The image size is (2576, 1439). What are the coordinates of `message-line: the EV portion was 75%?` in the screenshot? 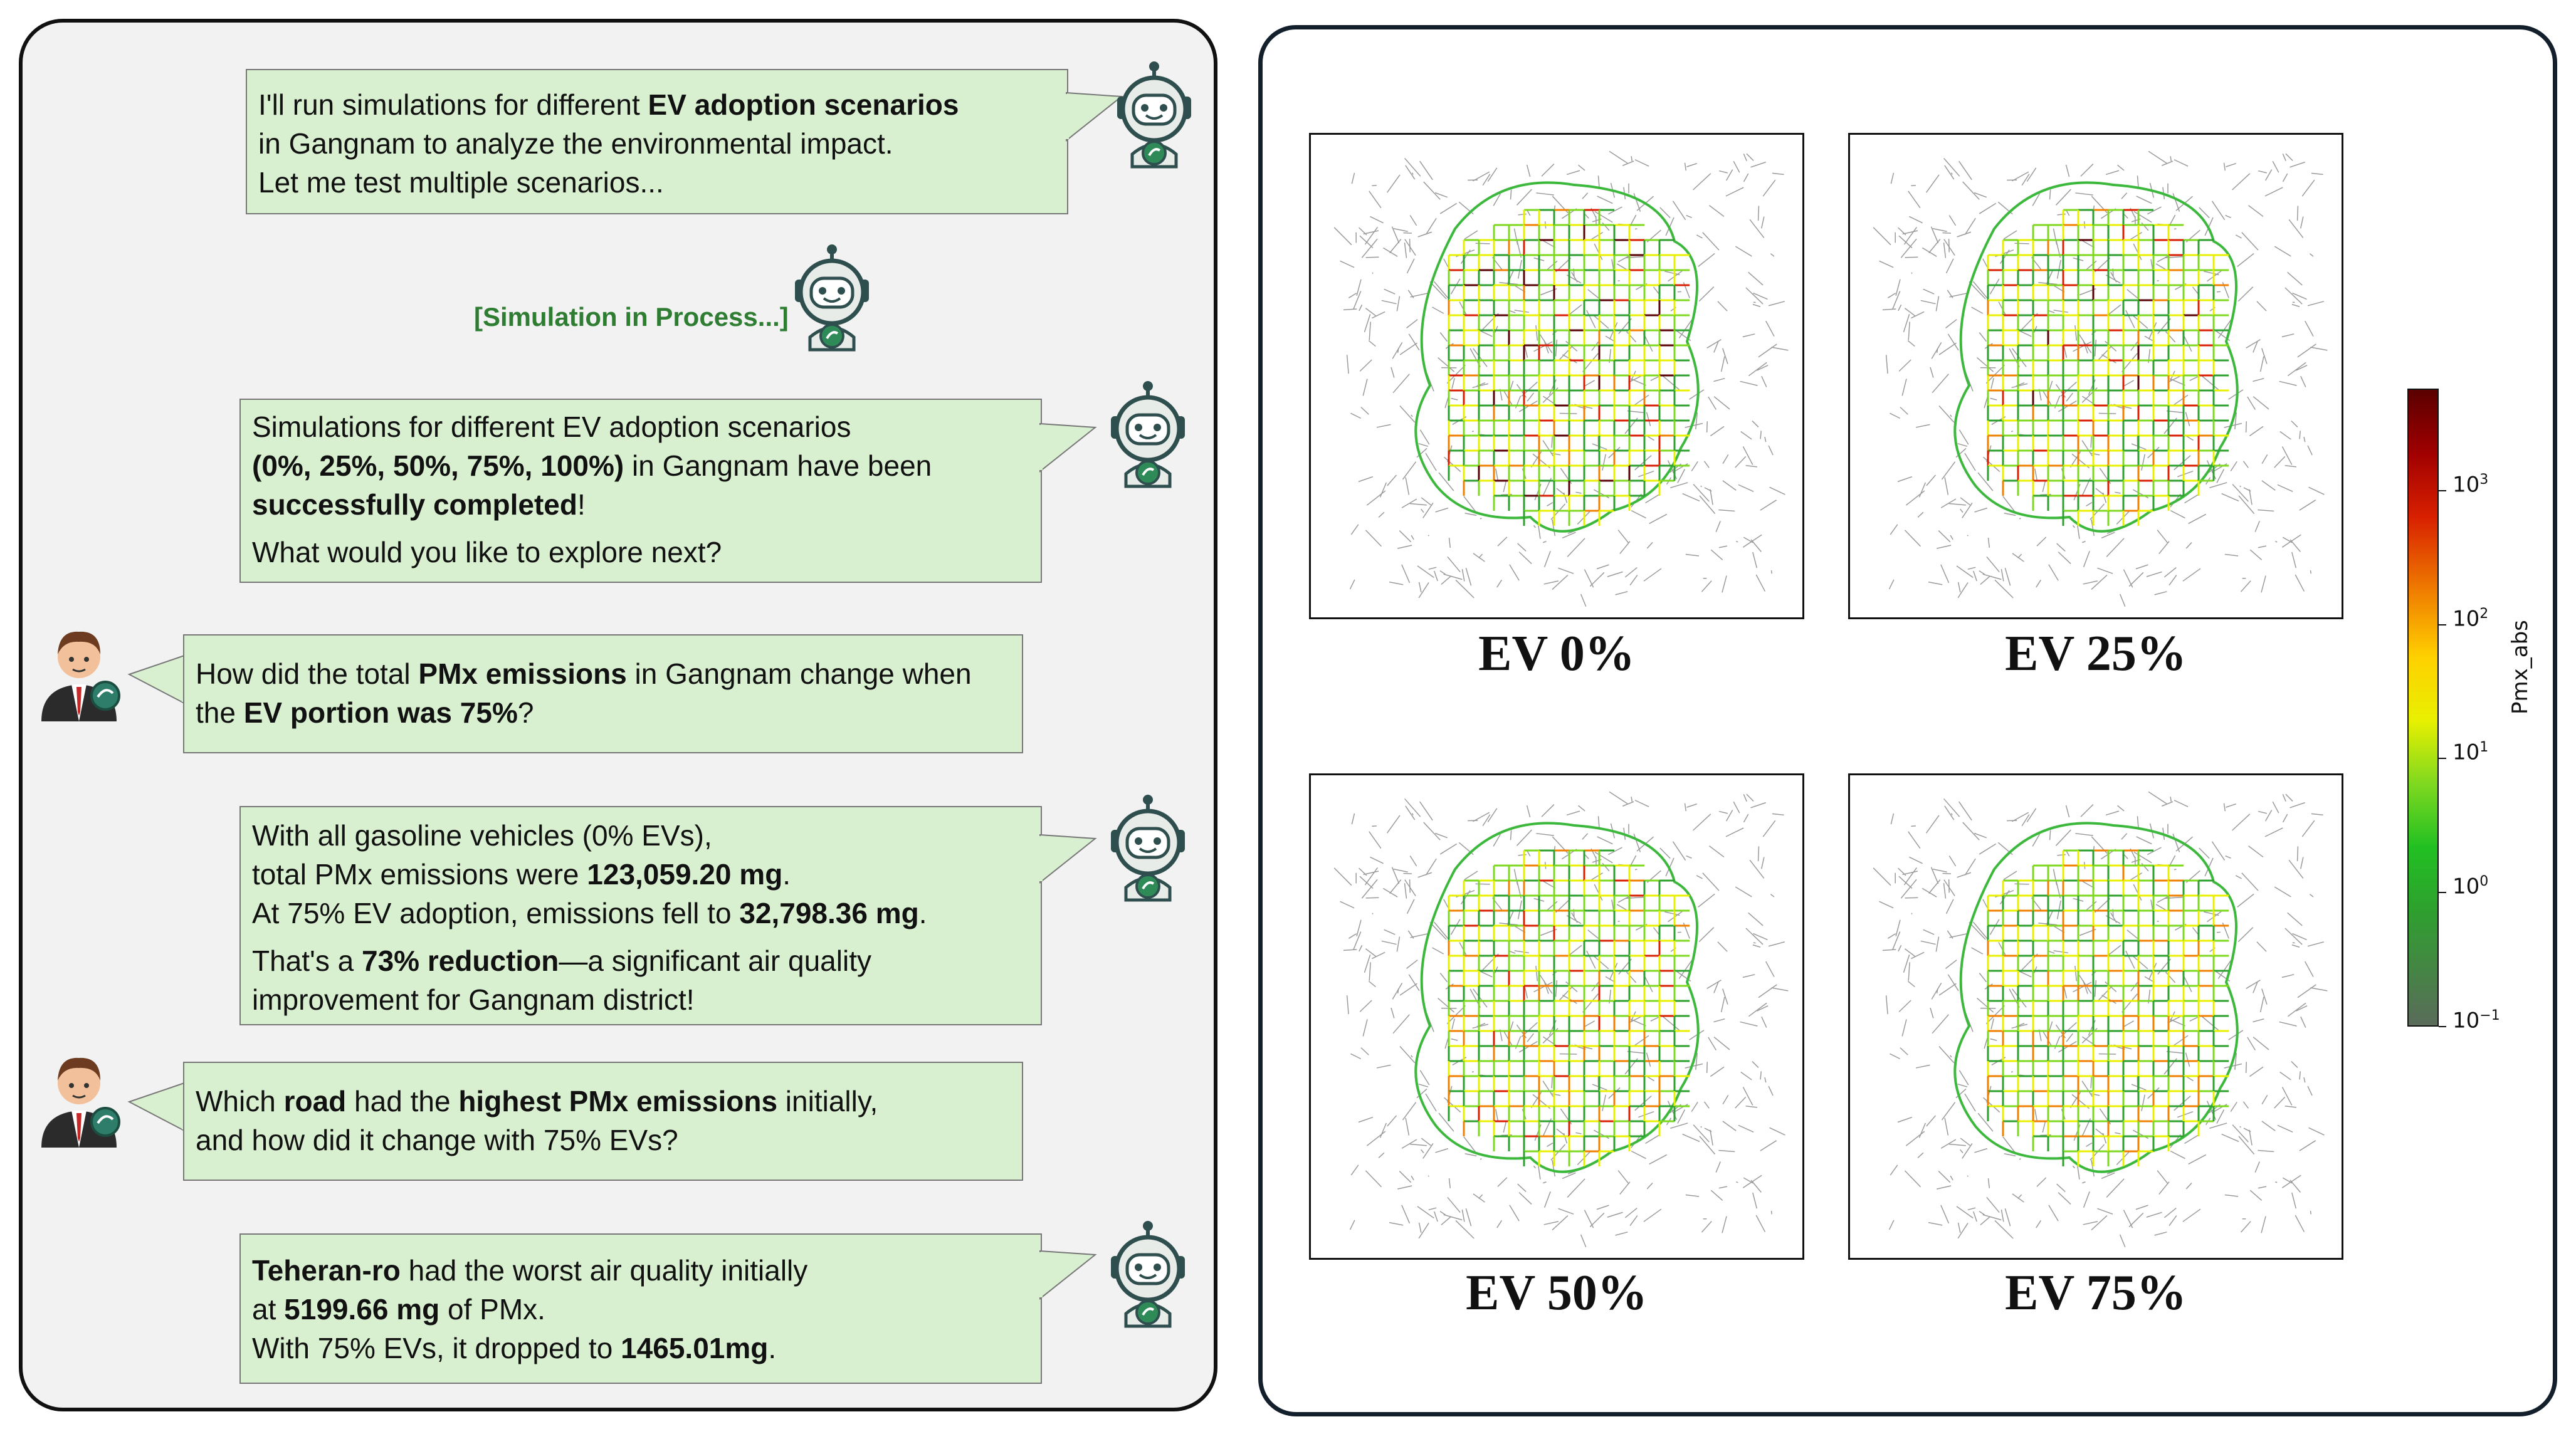 It's located at (603, 712).